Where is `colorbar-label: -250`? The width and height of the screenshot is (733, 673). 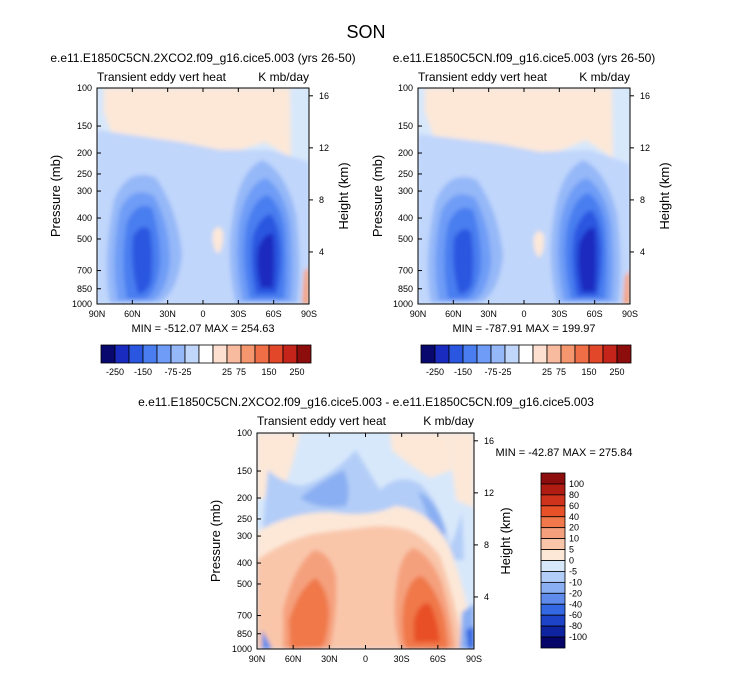 colorbar-label: -250 is located at coordinates (115, 372).